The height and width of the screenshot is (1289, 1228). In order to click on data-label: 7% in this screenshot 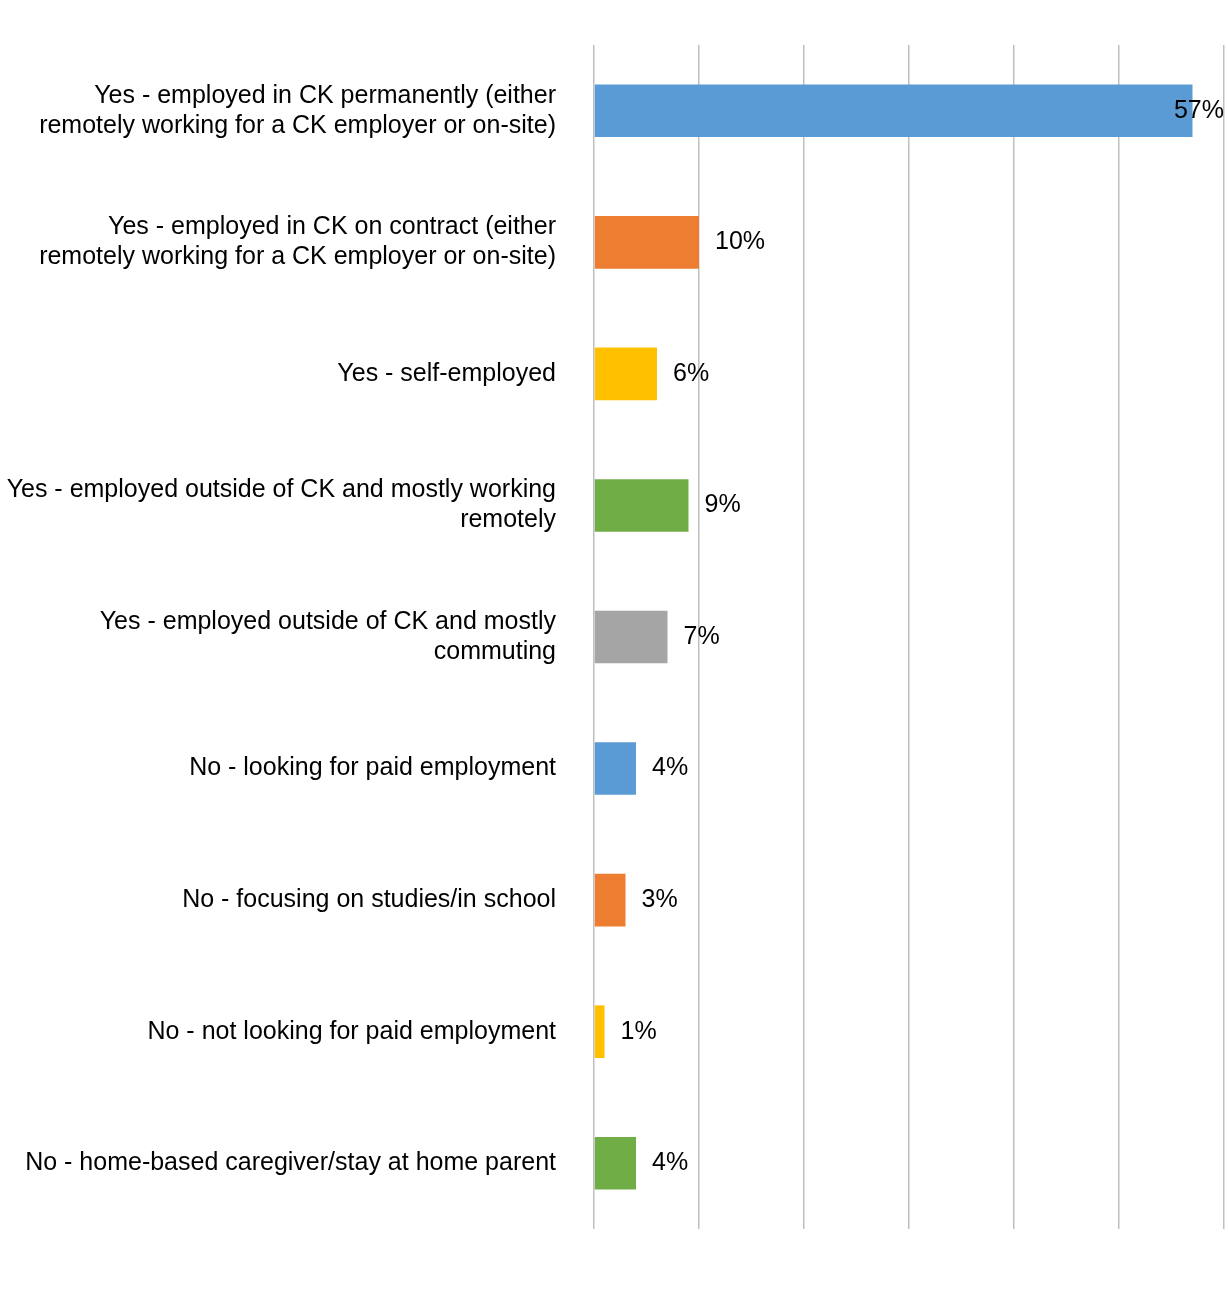, I will do `click(701, 634)`.